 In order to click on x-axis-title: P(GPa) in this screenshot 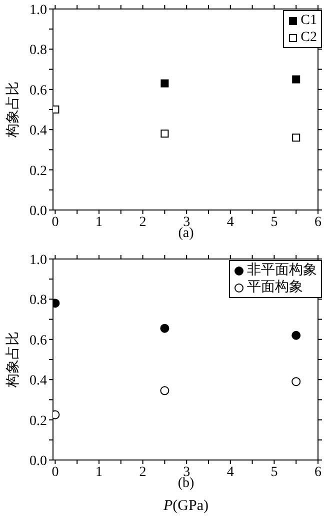, I will do `click(186, 506)`.